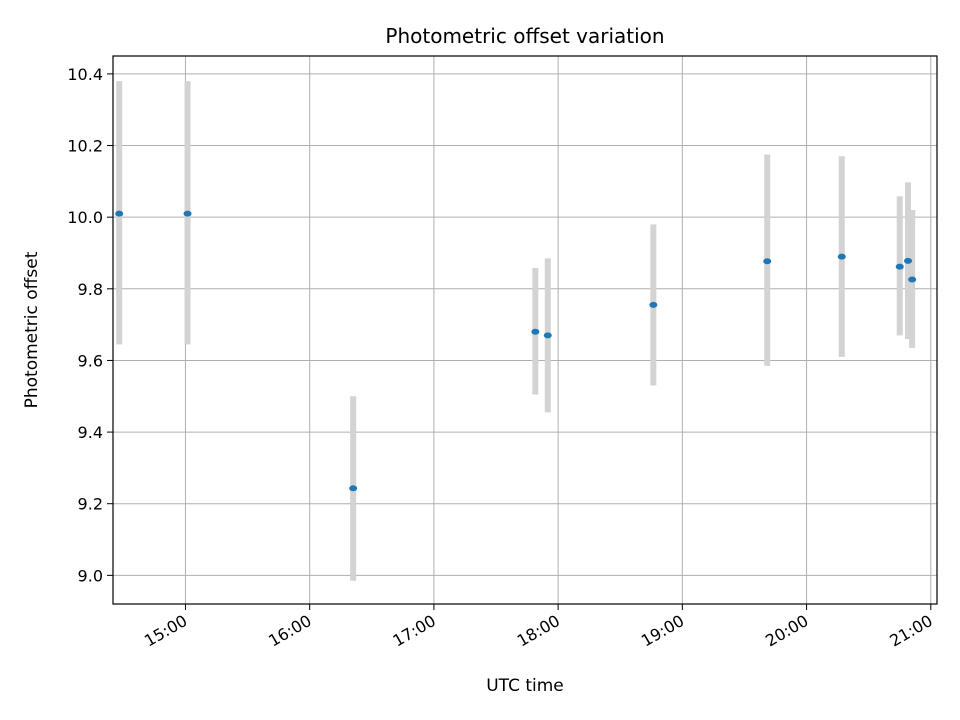 The height and width of the screenshot is (720, 960). I want to click on x-axis-label: UTC time, so click(525, 686).